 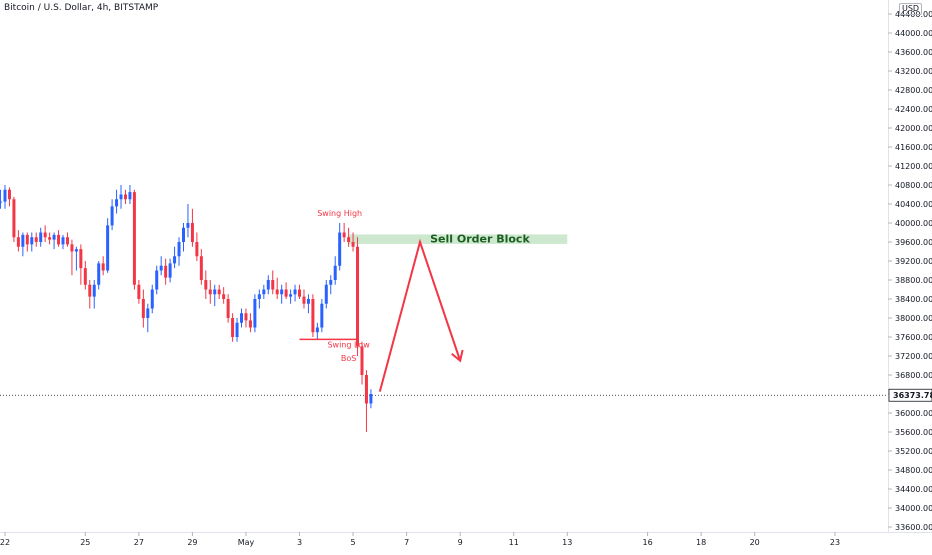 I want to click on x-tick-label: 13, so click(x=567, y=542).